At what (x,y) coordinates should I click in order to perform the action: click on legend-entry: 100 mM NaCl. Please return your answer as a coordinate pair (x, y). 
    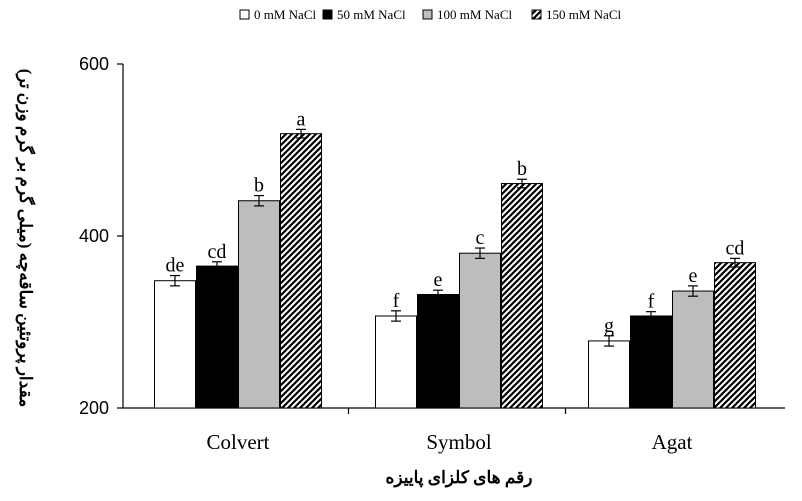
    Looking at the image, I should click on (475, 14).